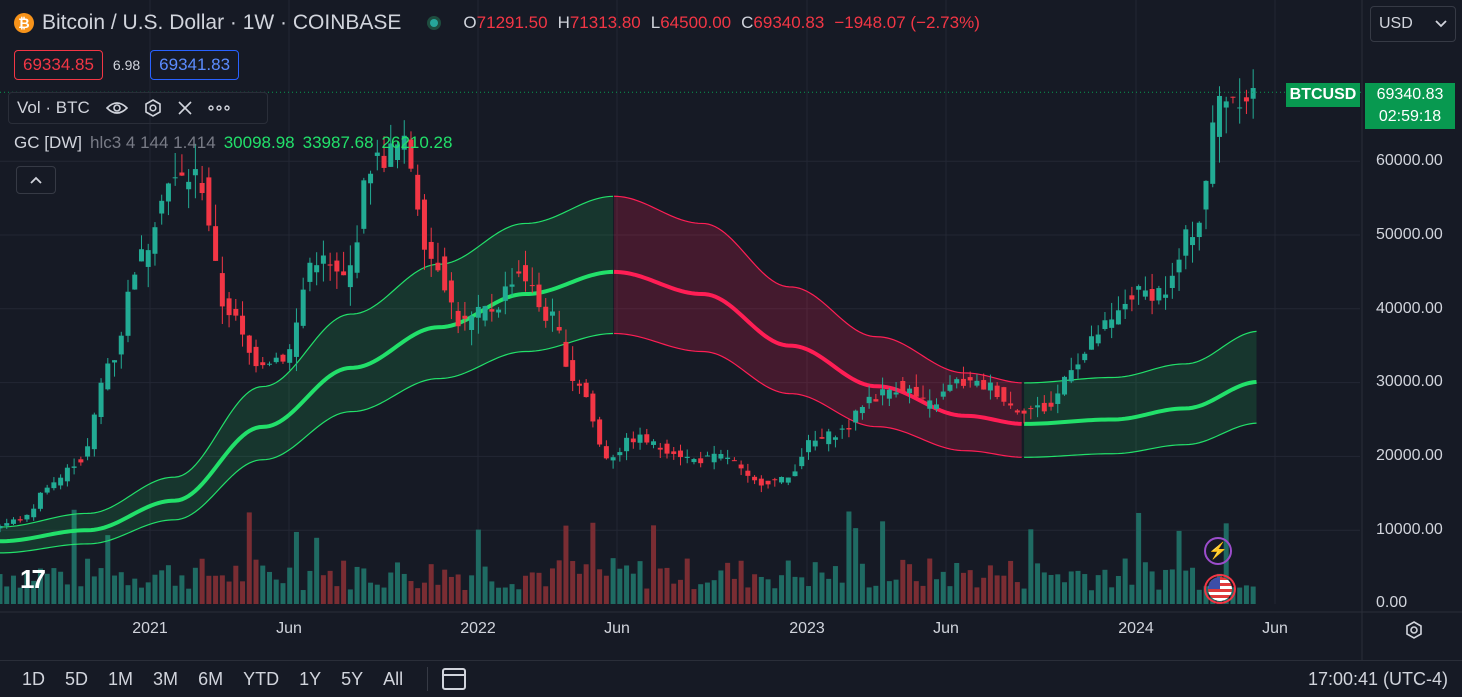  I want to click on eye-icon, so click(116, 108).